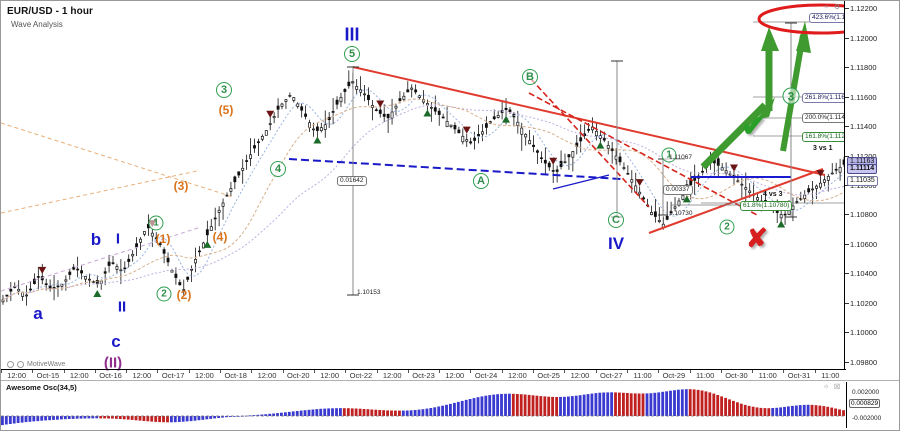 Image resolution: width=900 pixels, height=431 pixels. What do you see at coordinates (506, 119) in the screenshot?
I see `swing-low-marker` at bounding box center [506, 119].